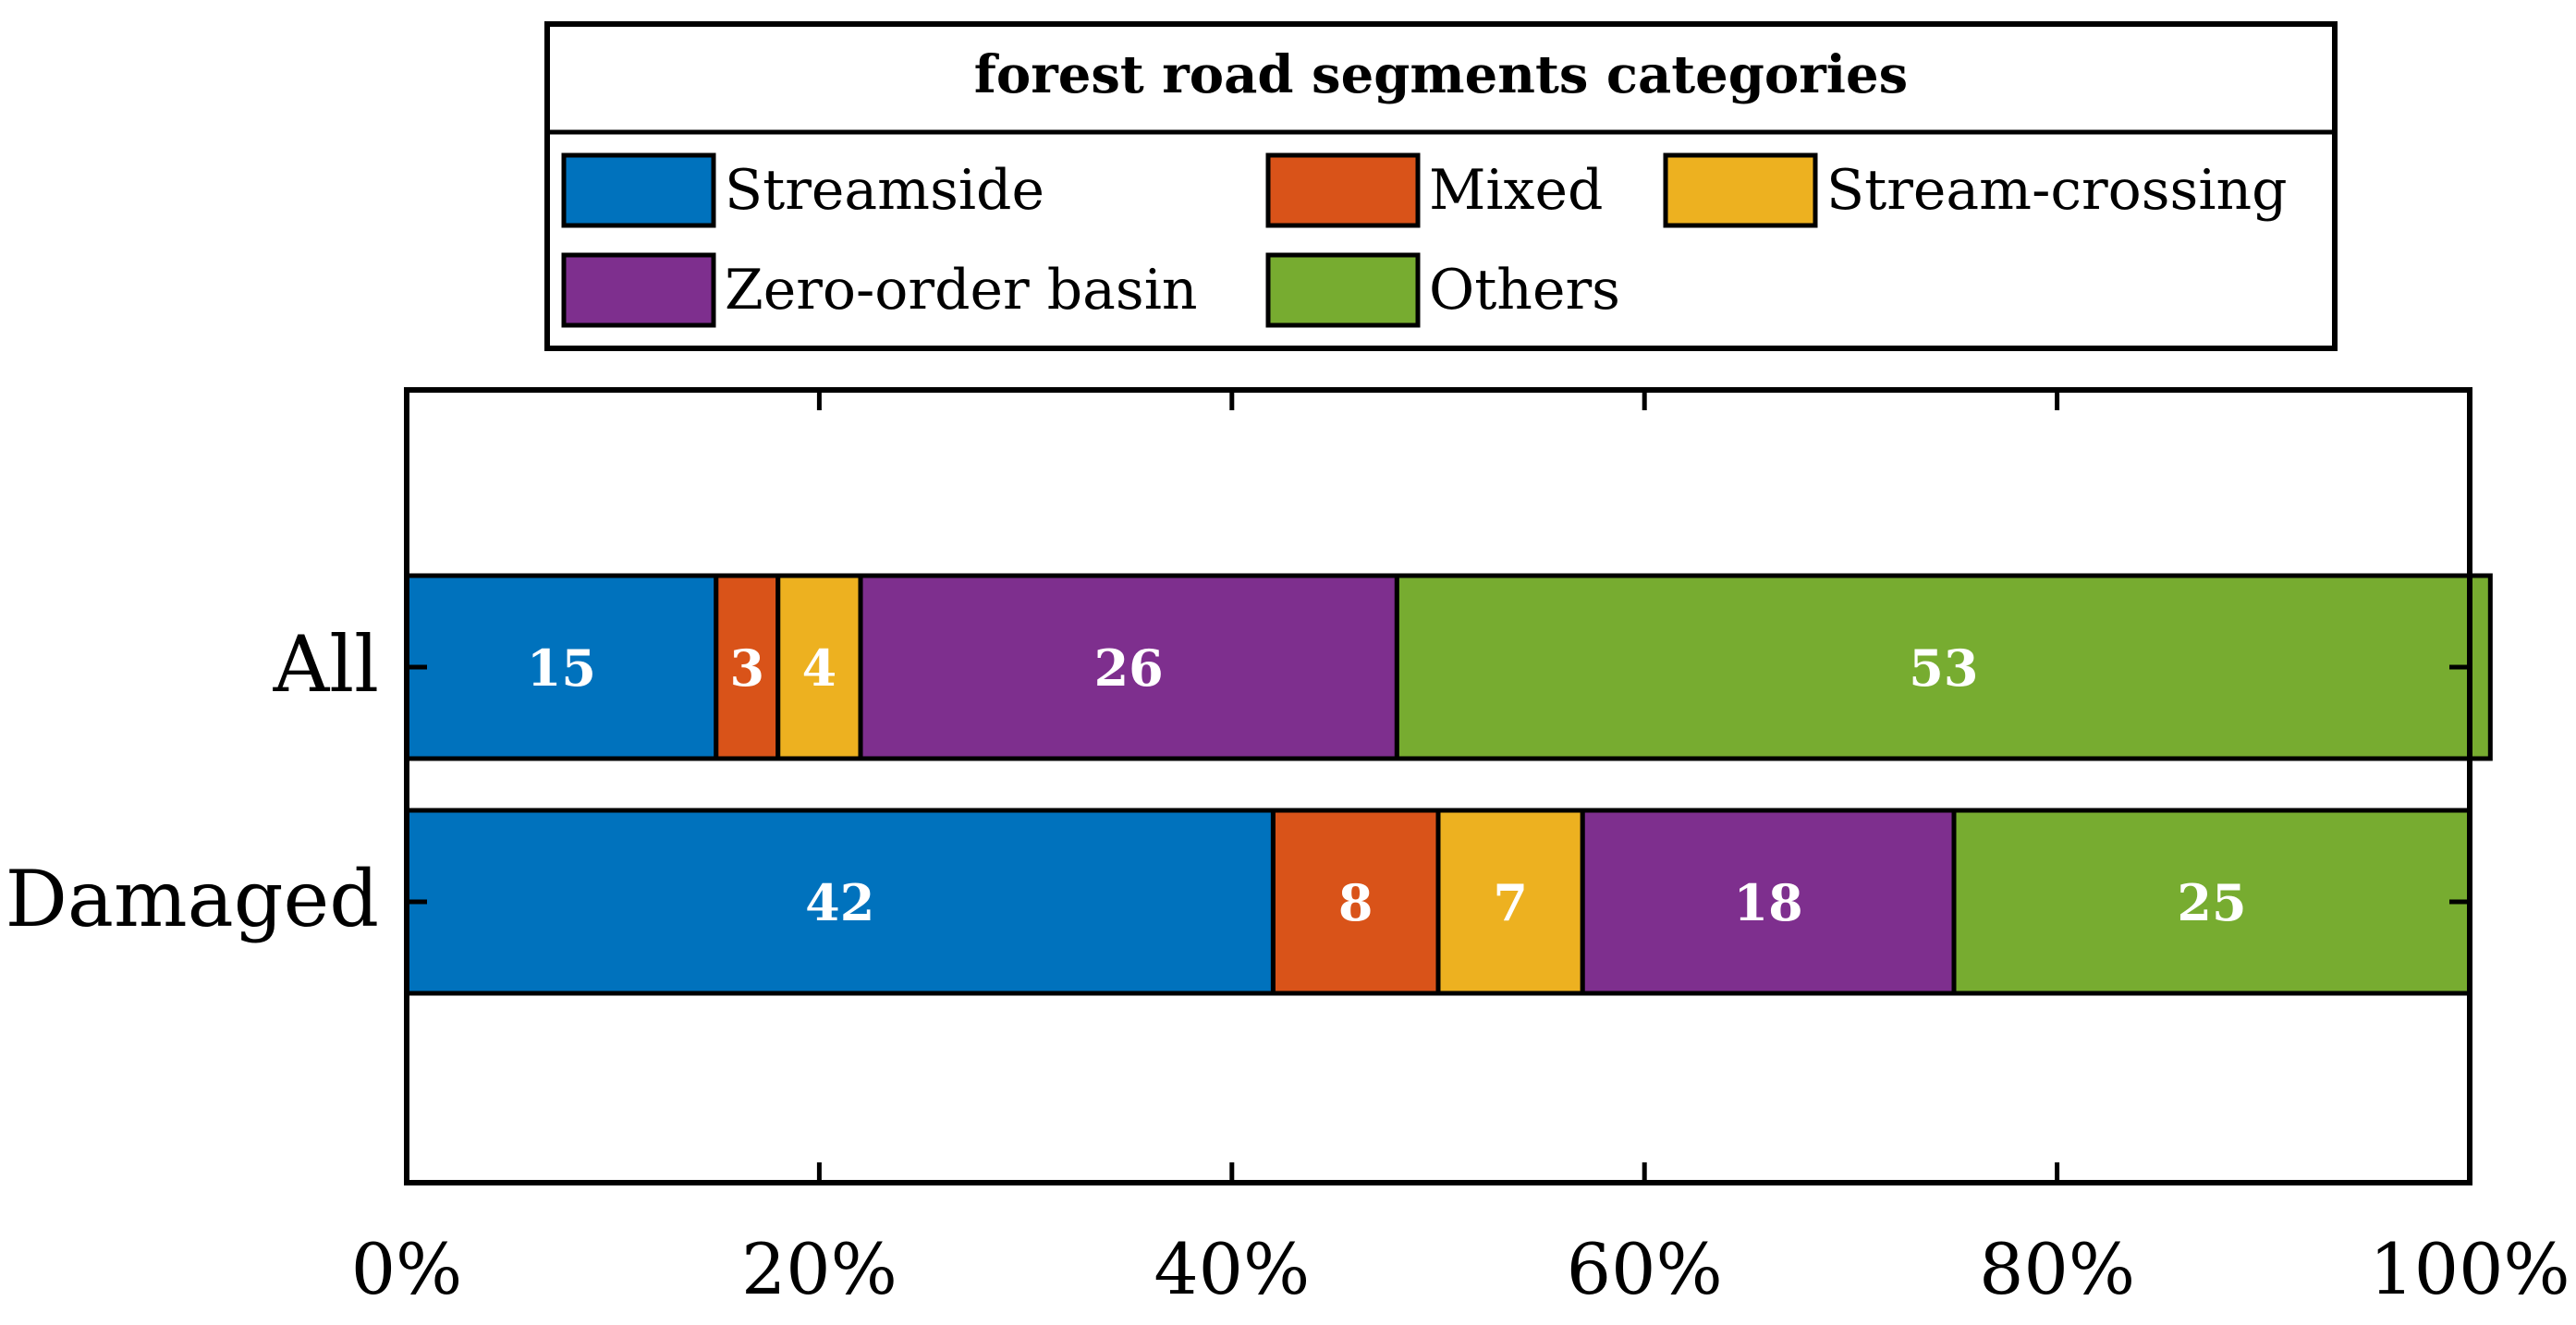 The width and height of the screenshot is (2576, 1325). I want to click on data-label-damaged-stream-crossing: 7, so click(1510, 902).